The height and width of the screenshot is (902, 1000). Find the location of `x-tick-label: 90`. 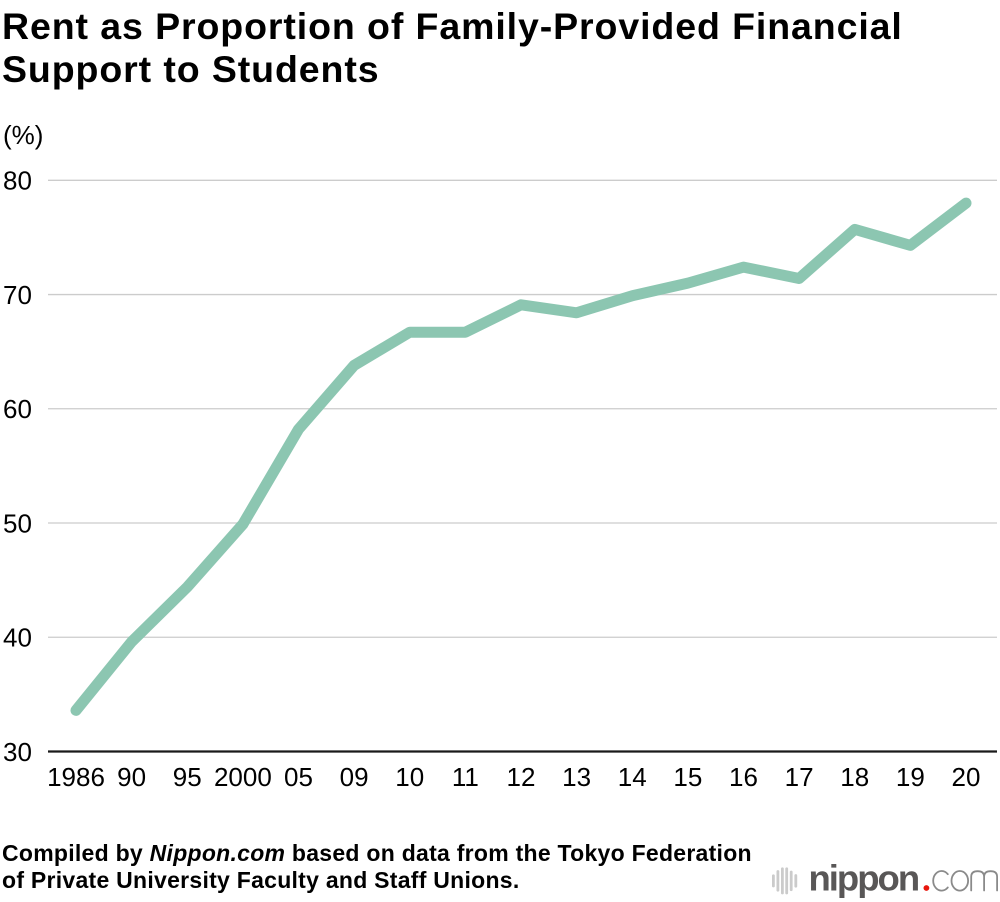

x-tick-label: 90 is located at coordinates (131, 777).